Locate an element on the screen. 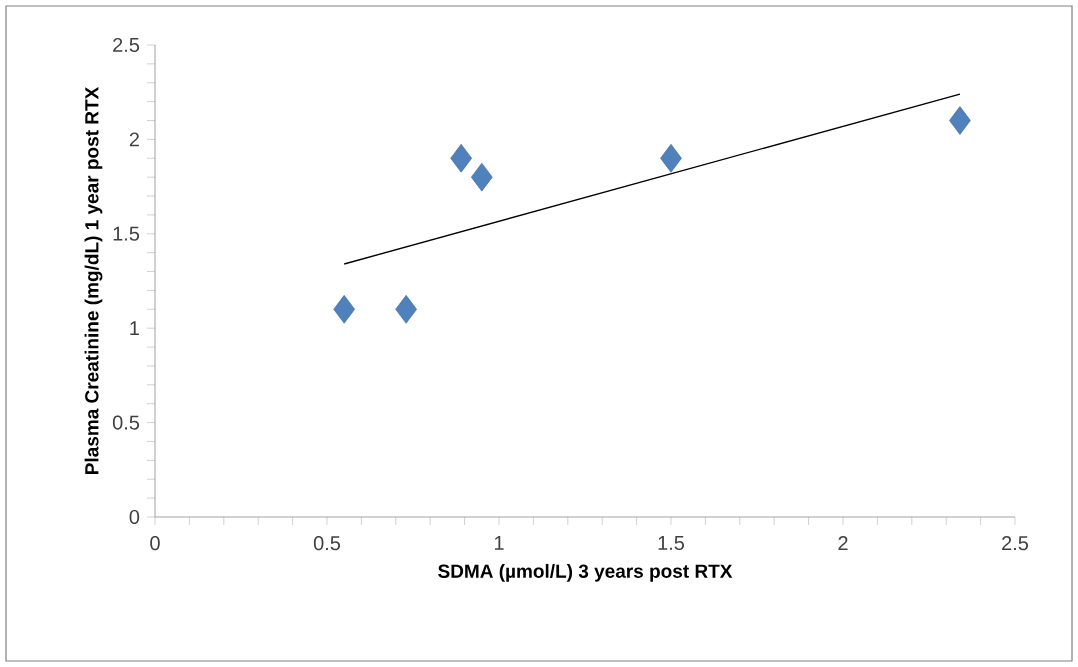 The image size is (1078, 667). x-tick-label: 1 is located at coordinates (499, 543).